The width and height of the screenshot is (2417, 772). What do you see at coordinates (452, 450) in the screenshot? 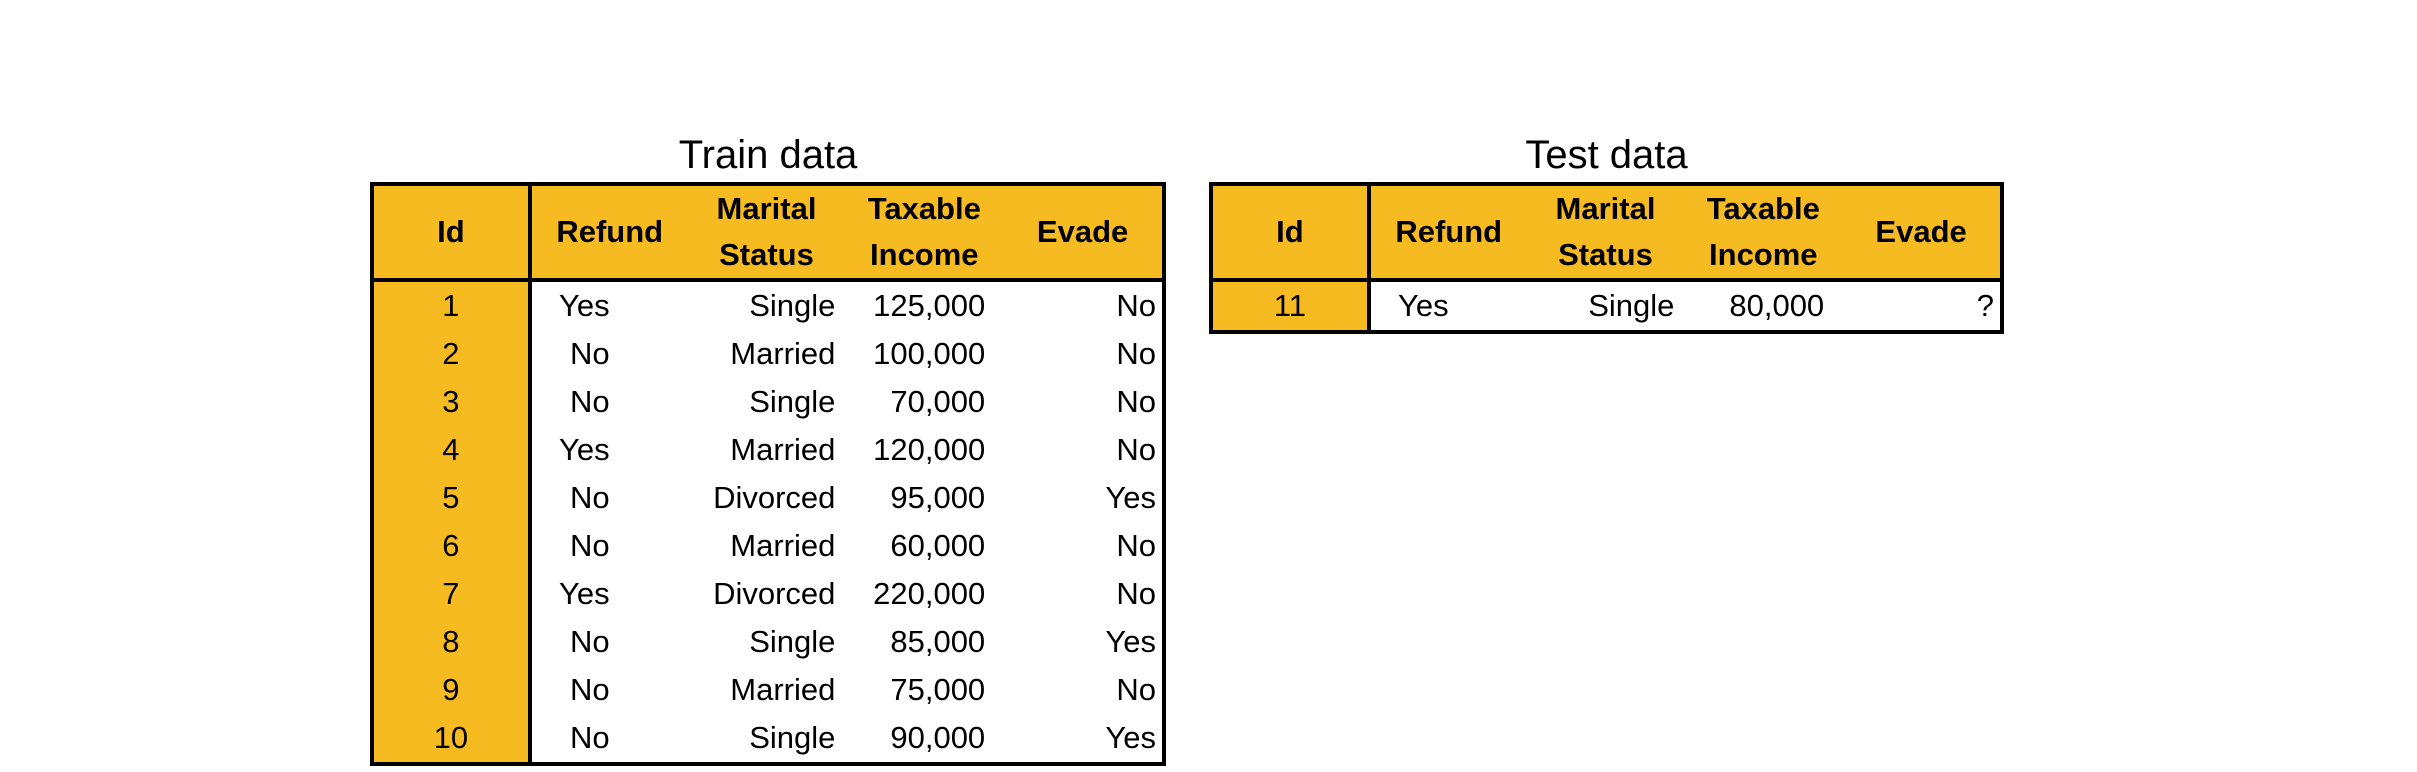
I see `train-id-cell: 4` at bounding box center [452, 450].